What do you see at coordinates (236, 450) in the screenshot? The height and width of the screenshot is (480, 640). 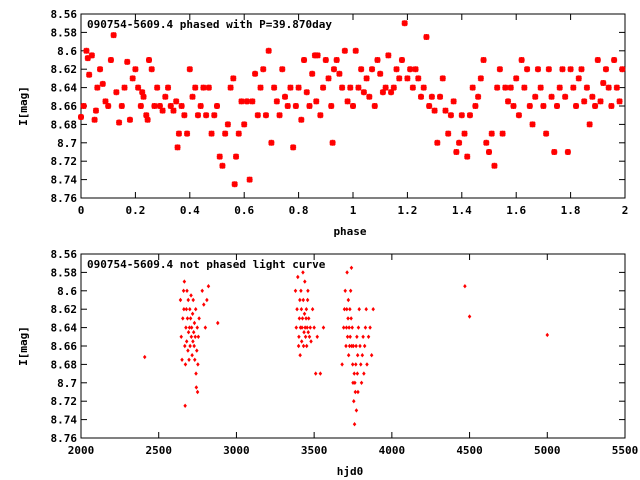 I see `x-tick-label: 3000` at bounding box center [236, 450].